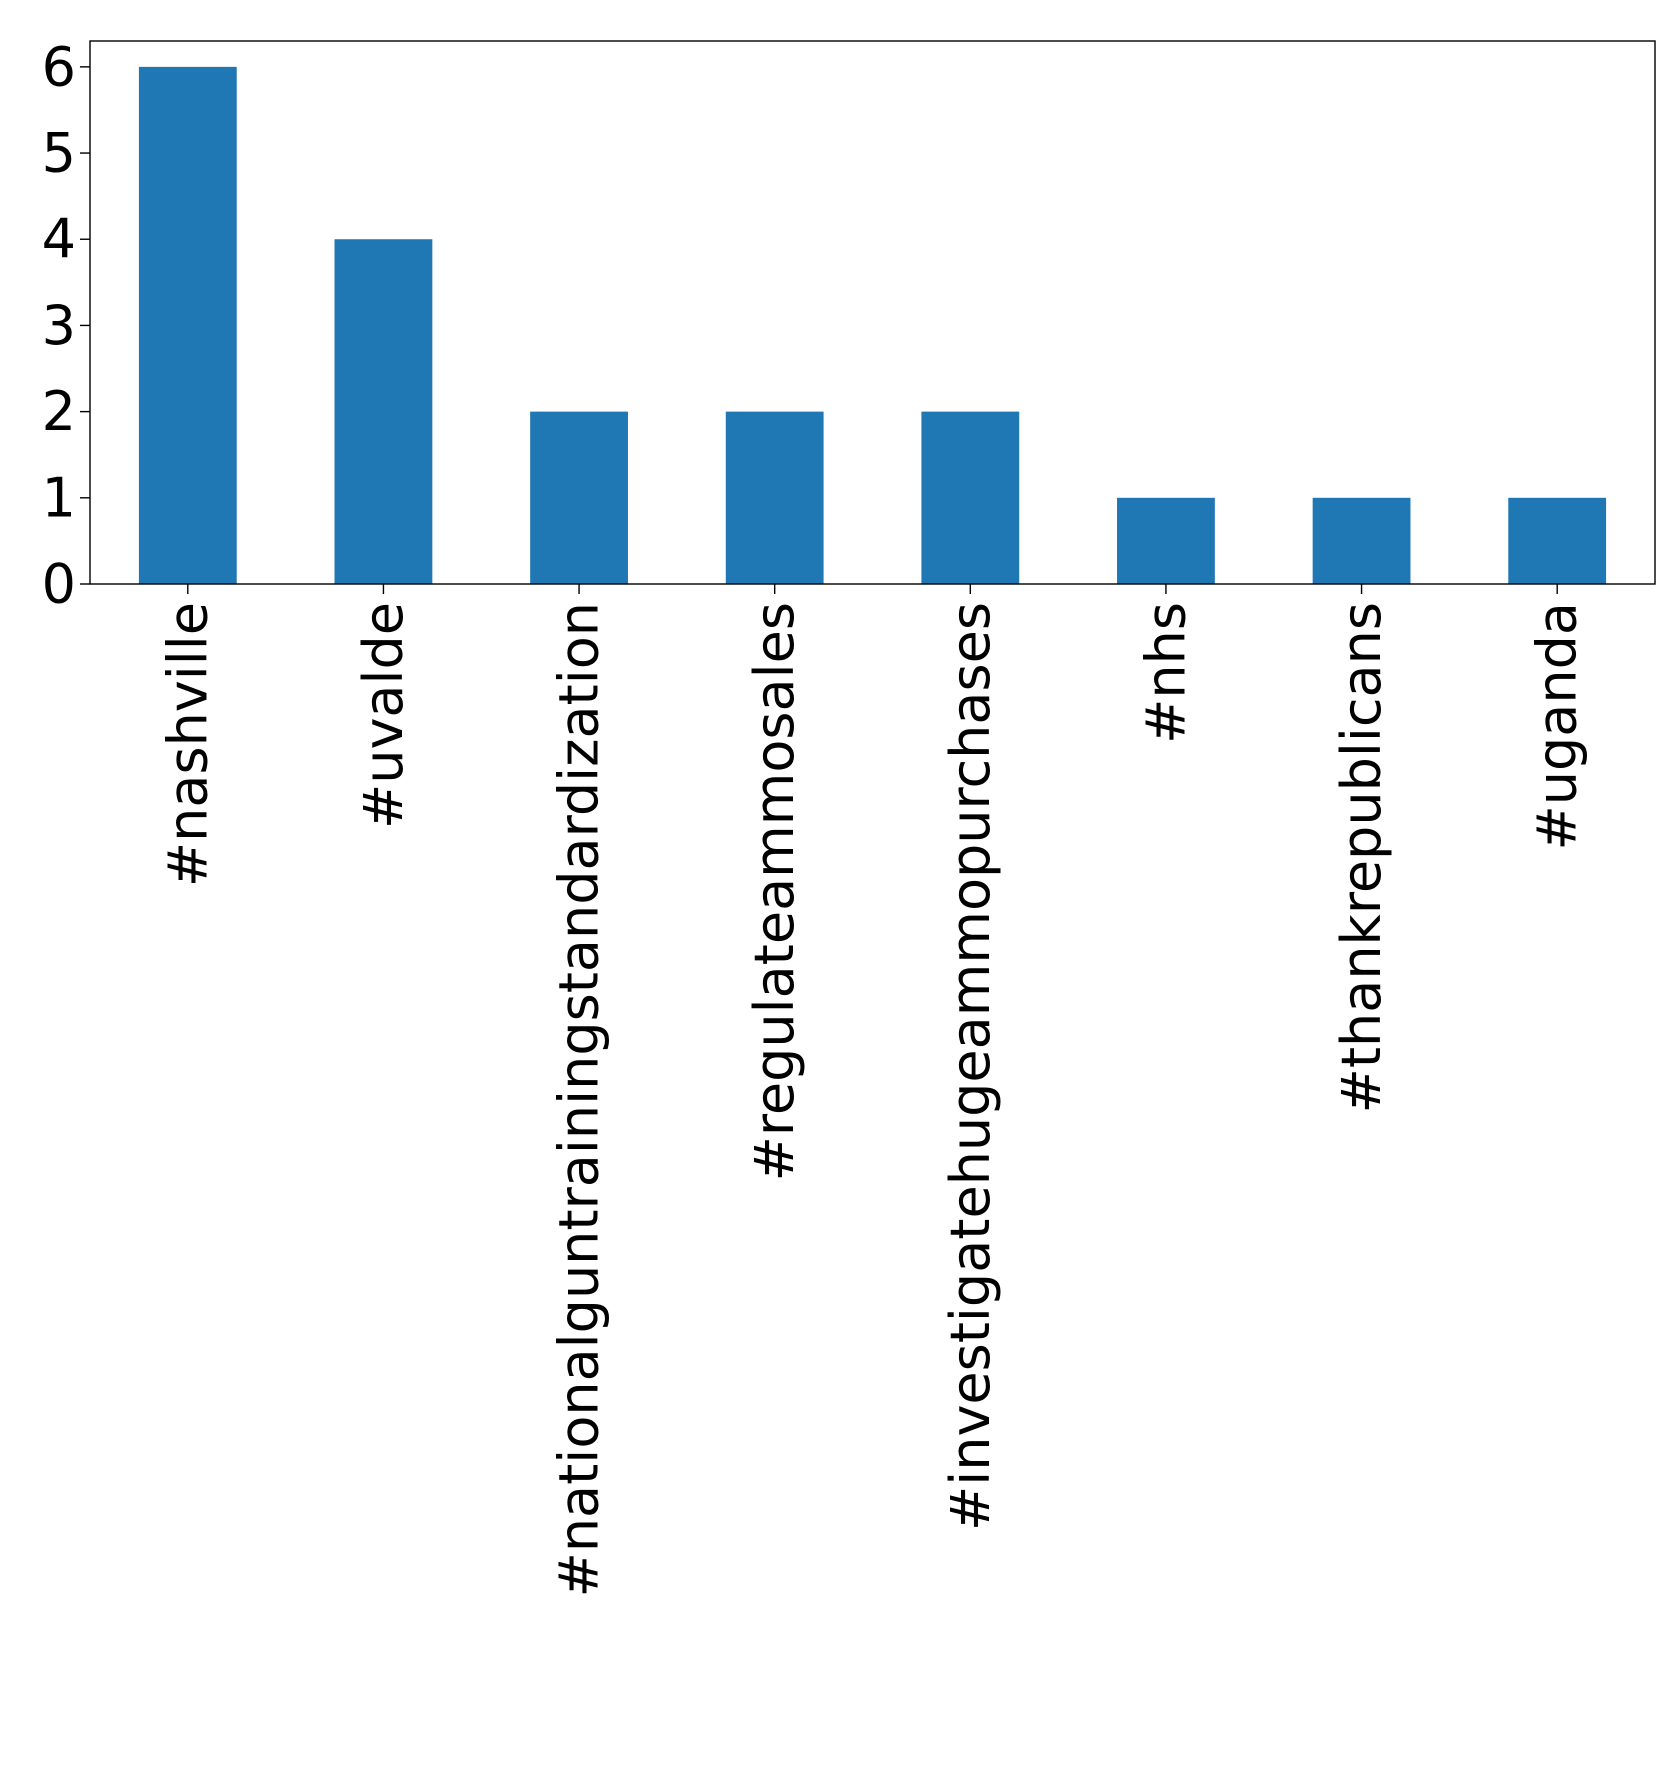 This screenshot has height=1779, width=1679. I want to click on y-tick-label: 6, so click(59, 66).